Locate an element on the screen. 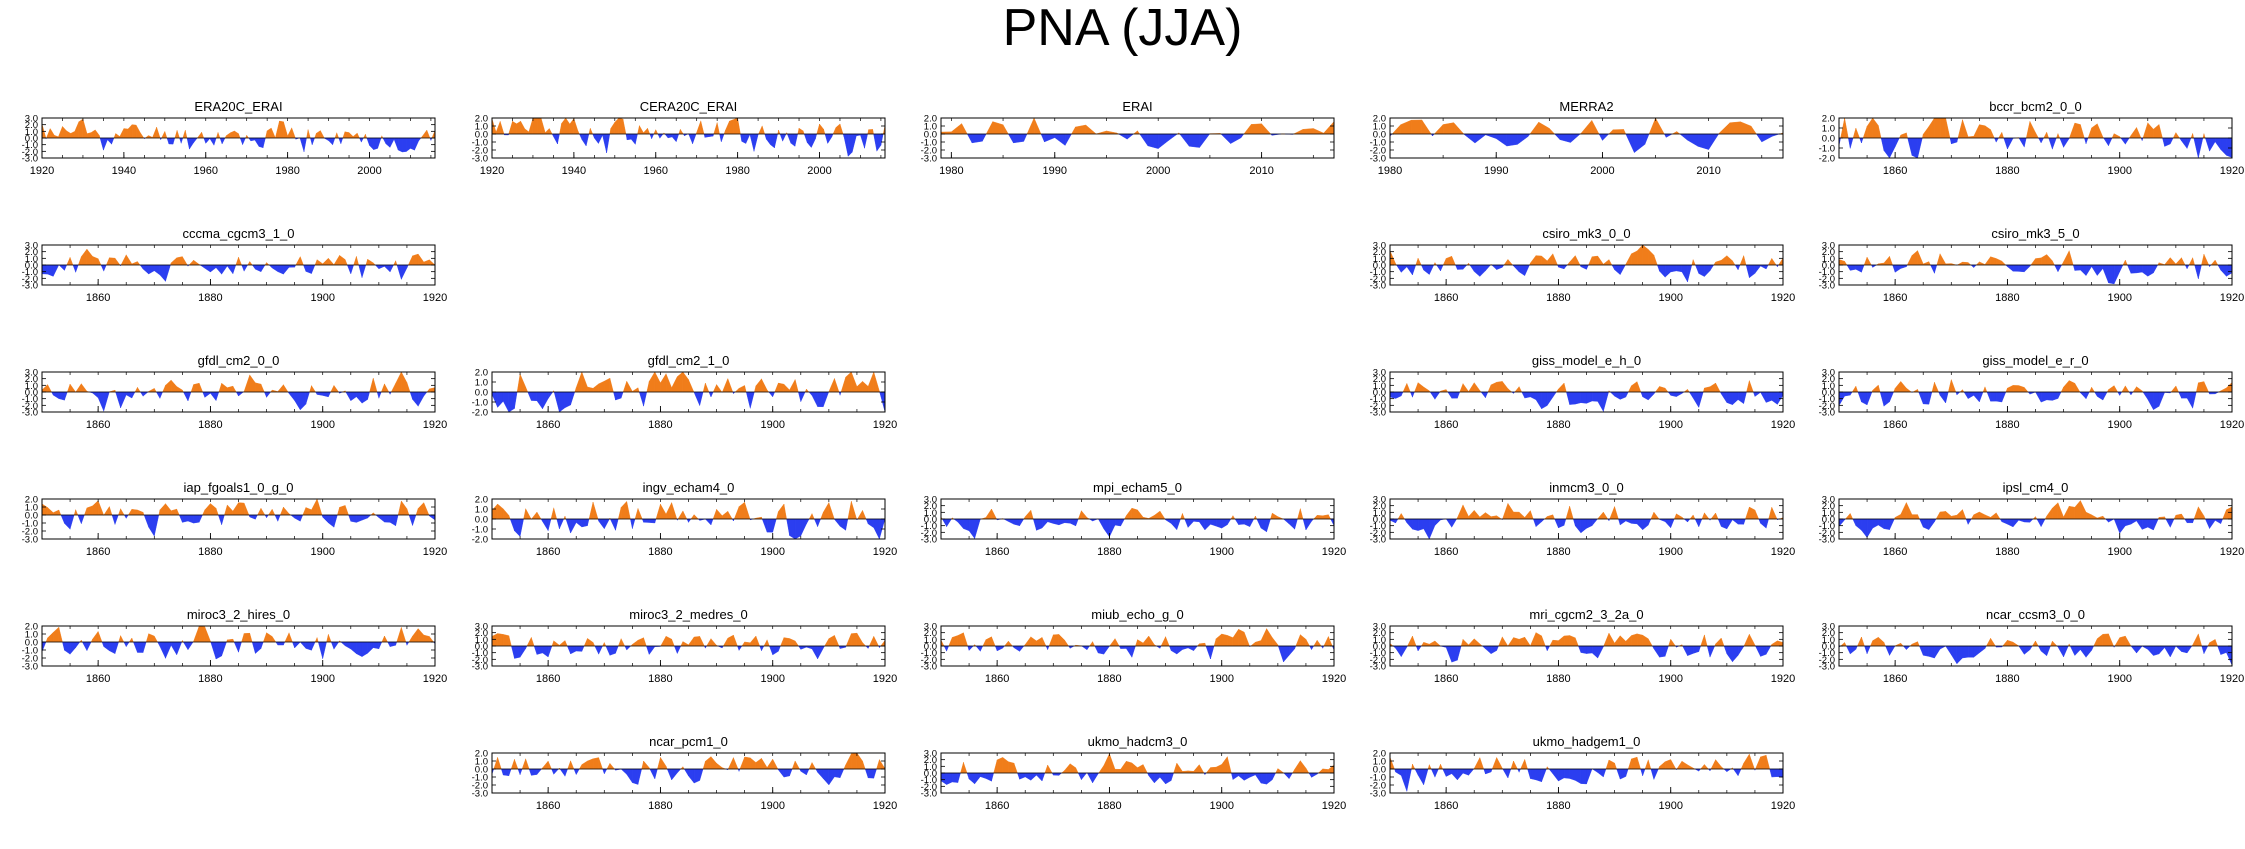 The image size is (2245, 849). y-tick-label: 3.0 is located at coordinates (930, 500).